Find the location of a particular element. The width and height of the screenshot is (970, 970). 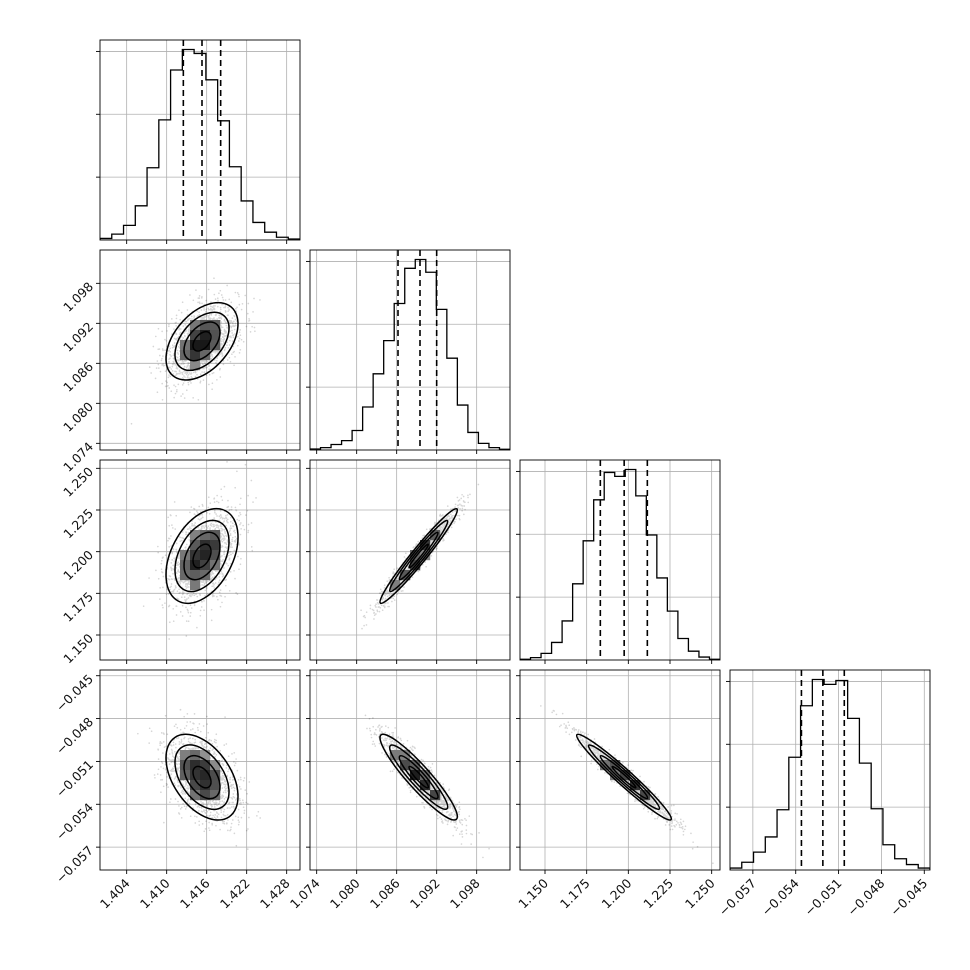

y-tick-label-3-3: −0.048 is located at coordinates (74, 735).